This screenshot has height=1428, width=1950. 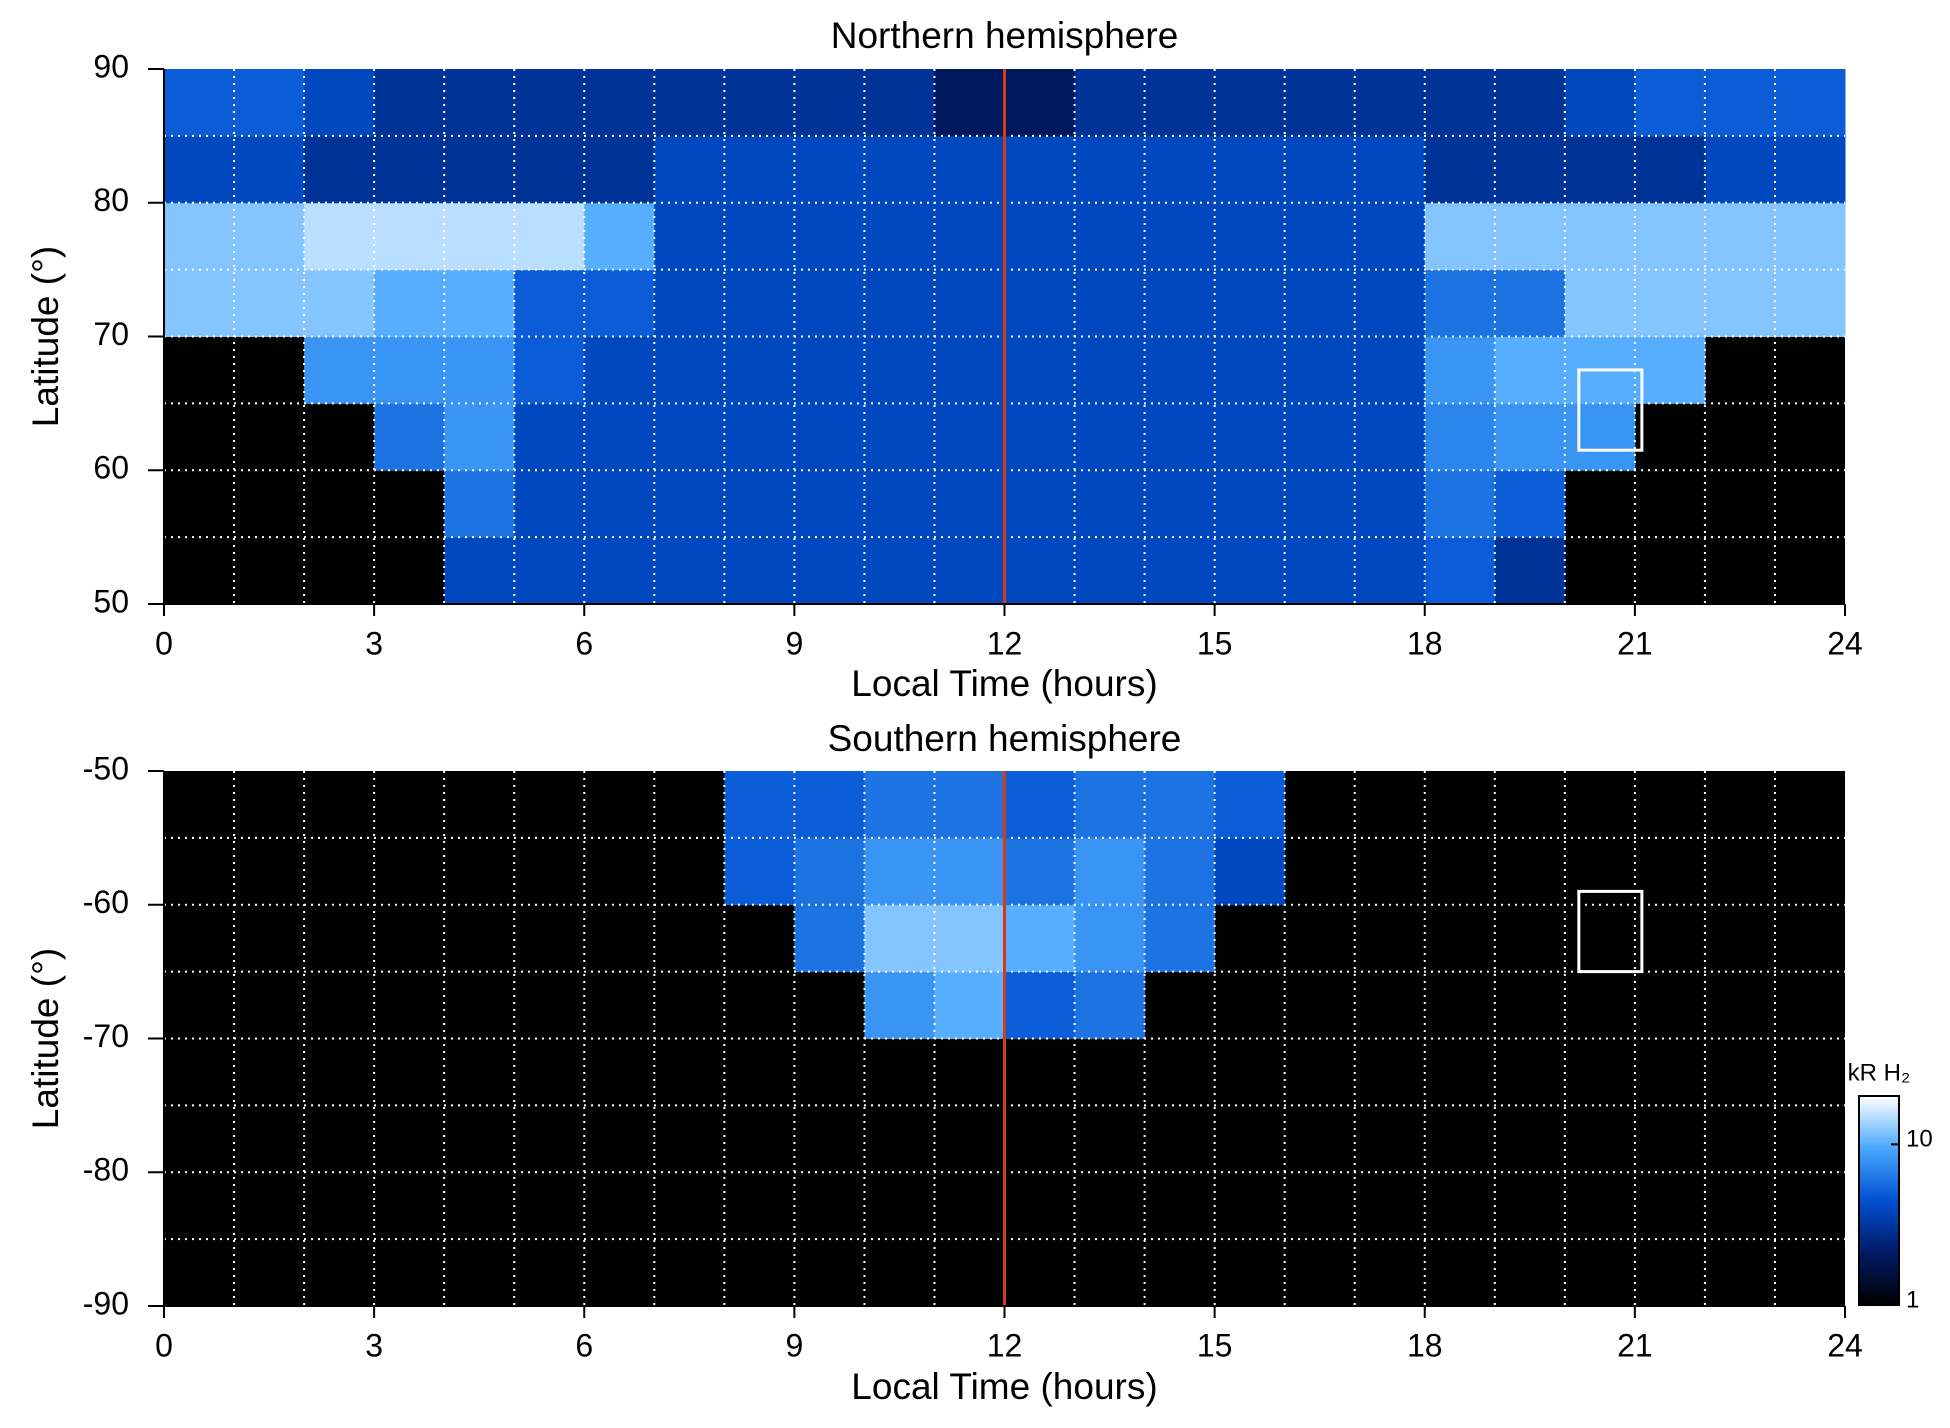 I want to click on y-tick-label: 70, so click(x=111, y=334).